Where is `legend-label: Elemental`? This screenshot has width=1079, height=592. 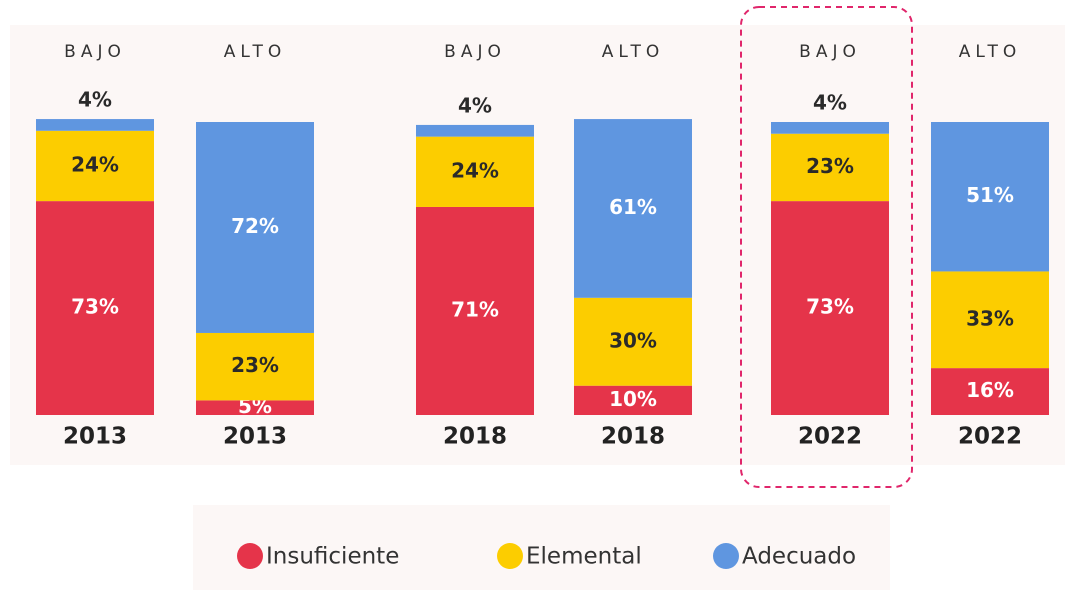
legend-label: Elemental is located at coordinates (584, 557).